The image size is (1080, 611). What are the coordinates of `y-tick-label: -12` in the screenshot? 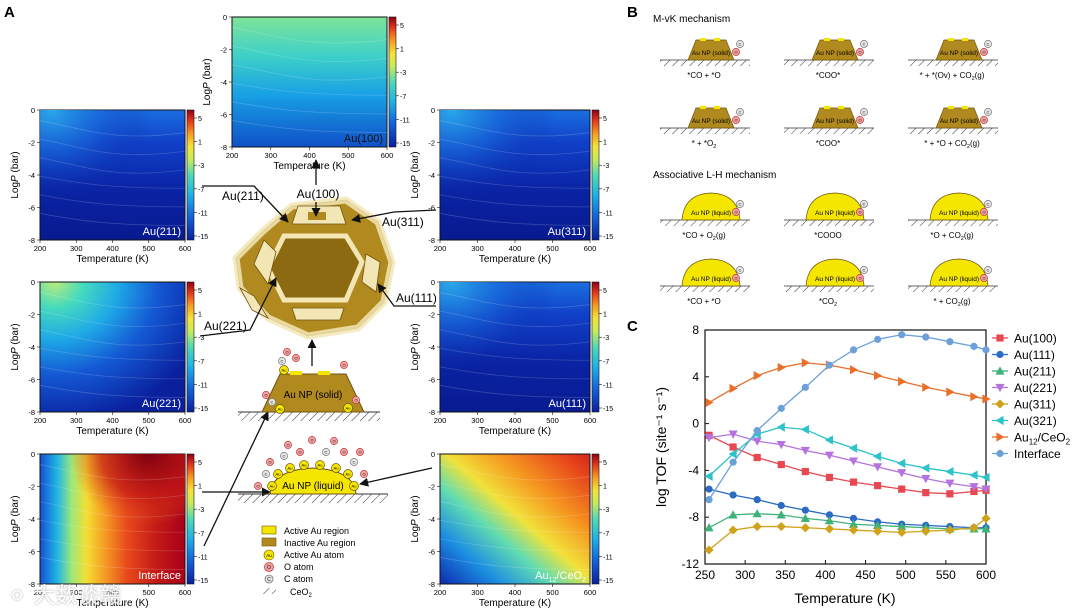 It's located at (691, 564).